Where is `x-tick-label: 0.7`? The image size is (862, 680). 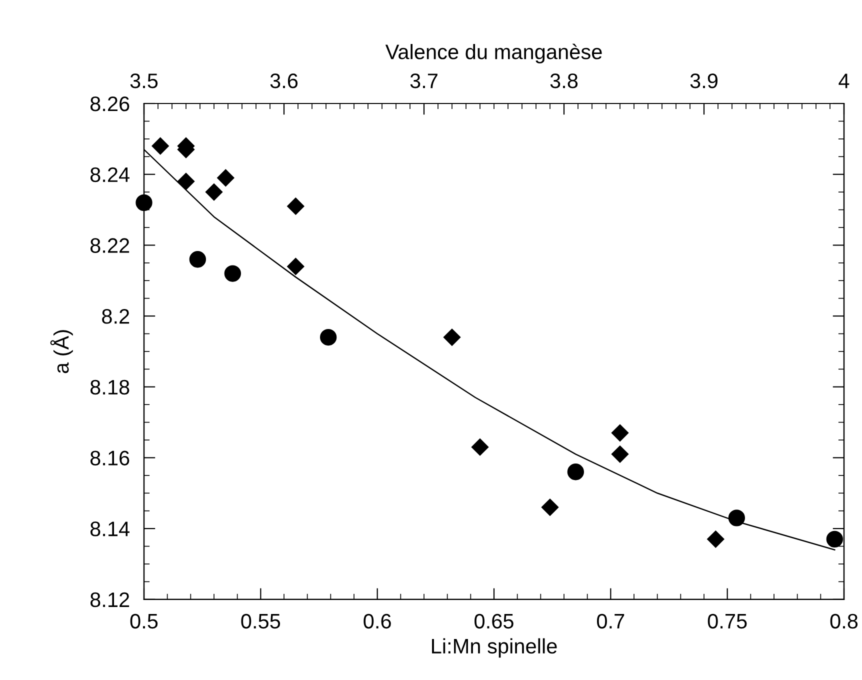
x-tick-label: 0.7 is located at coordinates (610, 621).